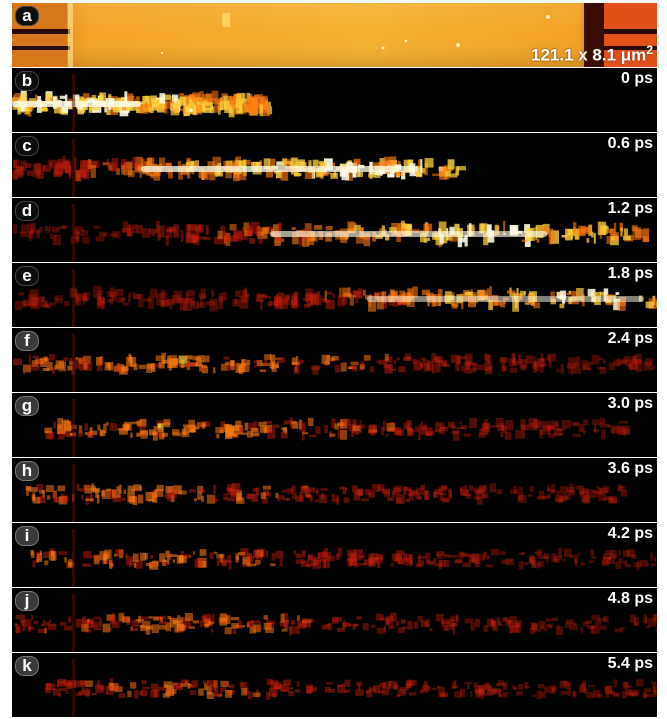 This screenshot has width=667, height=719. What do you see at coordinates (630, 403) in the screenshot?
I see `time-label-g: 3.0 ps` at bounding box center [630, 403].